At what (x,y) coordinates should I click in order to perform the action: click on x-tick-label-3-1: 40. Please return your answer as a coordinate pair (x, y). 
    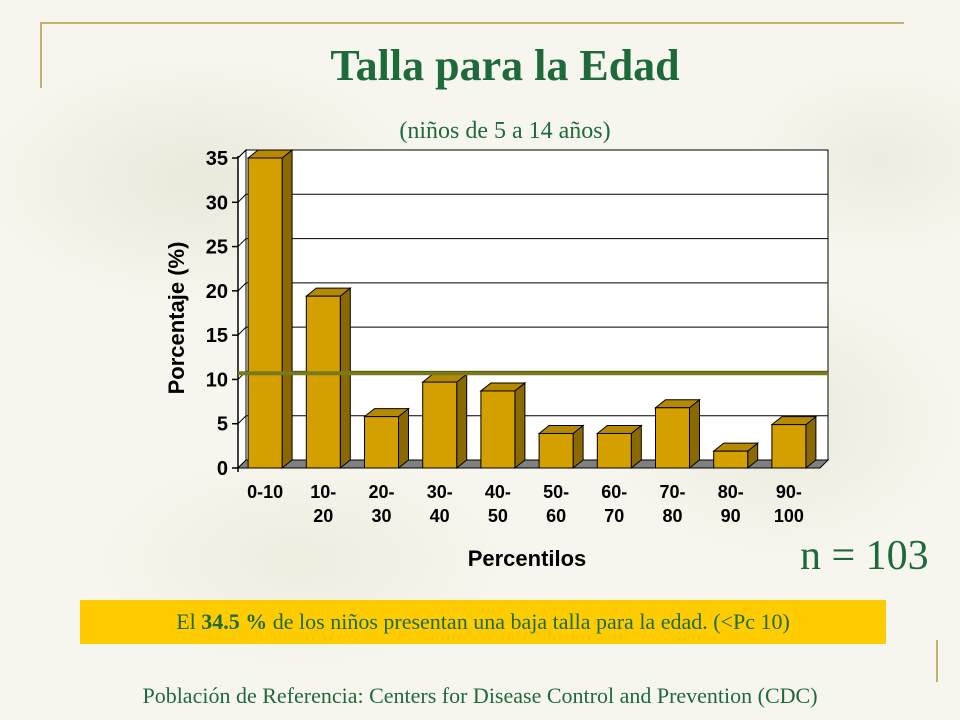
    Looking at the image, I should click on (440, 516).